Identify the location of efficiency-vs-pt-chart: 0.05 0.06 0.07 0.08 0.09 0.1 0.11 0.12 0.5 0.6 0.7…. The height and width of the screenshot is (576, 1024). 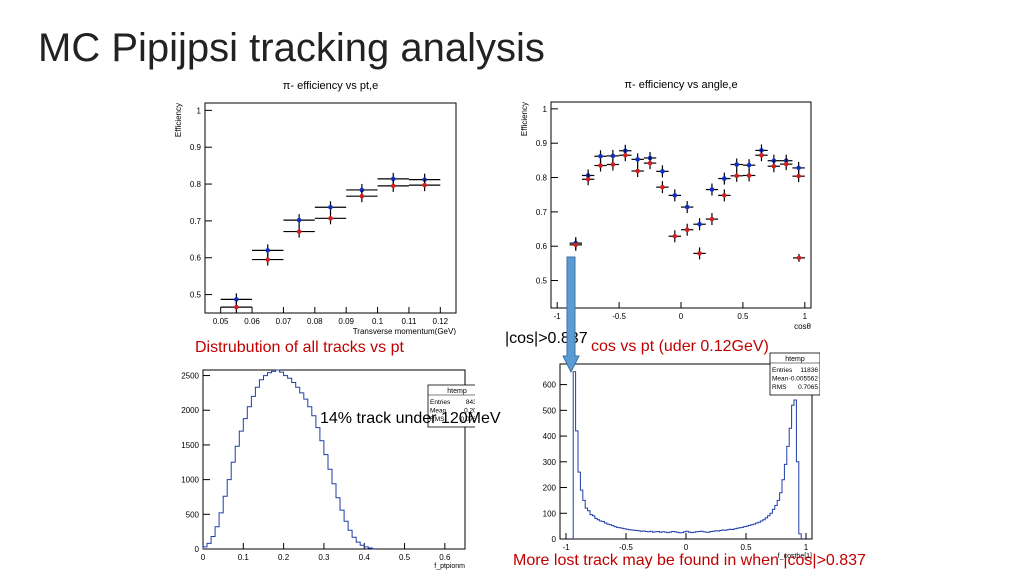
(315, 207).